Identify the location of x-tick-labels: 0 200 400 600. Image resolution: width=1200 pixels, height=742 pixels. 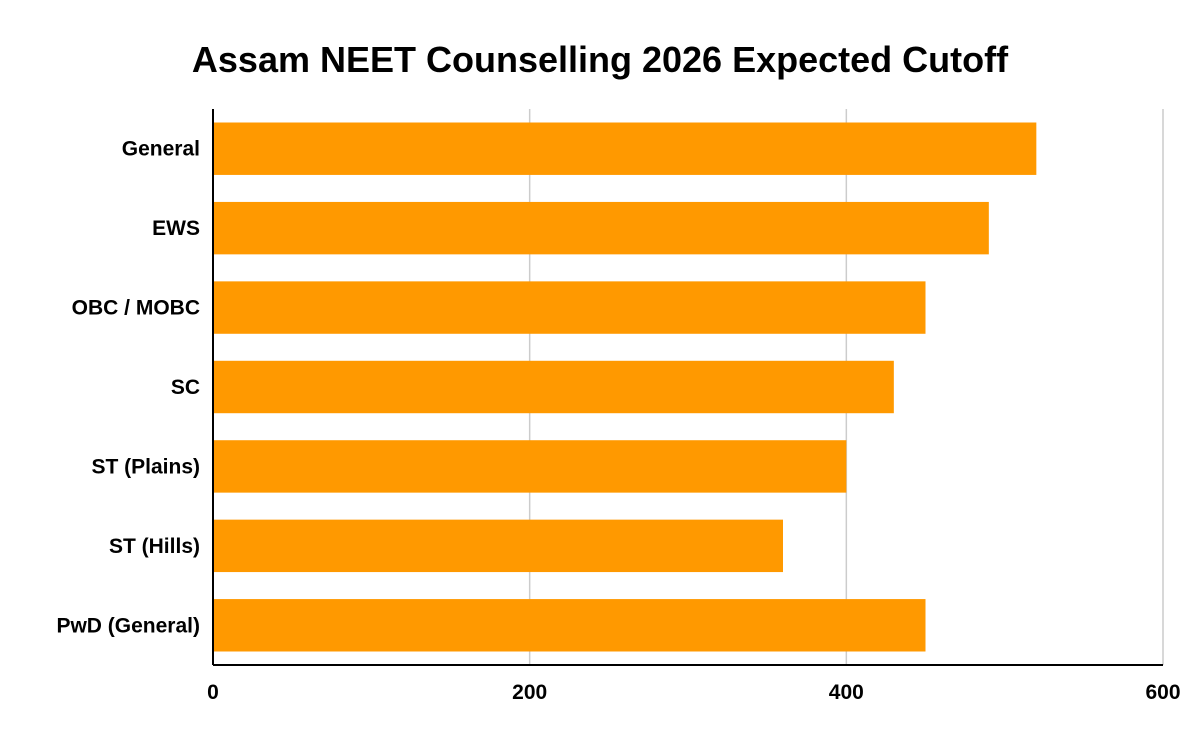
(693, 692).